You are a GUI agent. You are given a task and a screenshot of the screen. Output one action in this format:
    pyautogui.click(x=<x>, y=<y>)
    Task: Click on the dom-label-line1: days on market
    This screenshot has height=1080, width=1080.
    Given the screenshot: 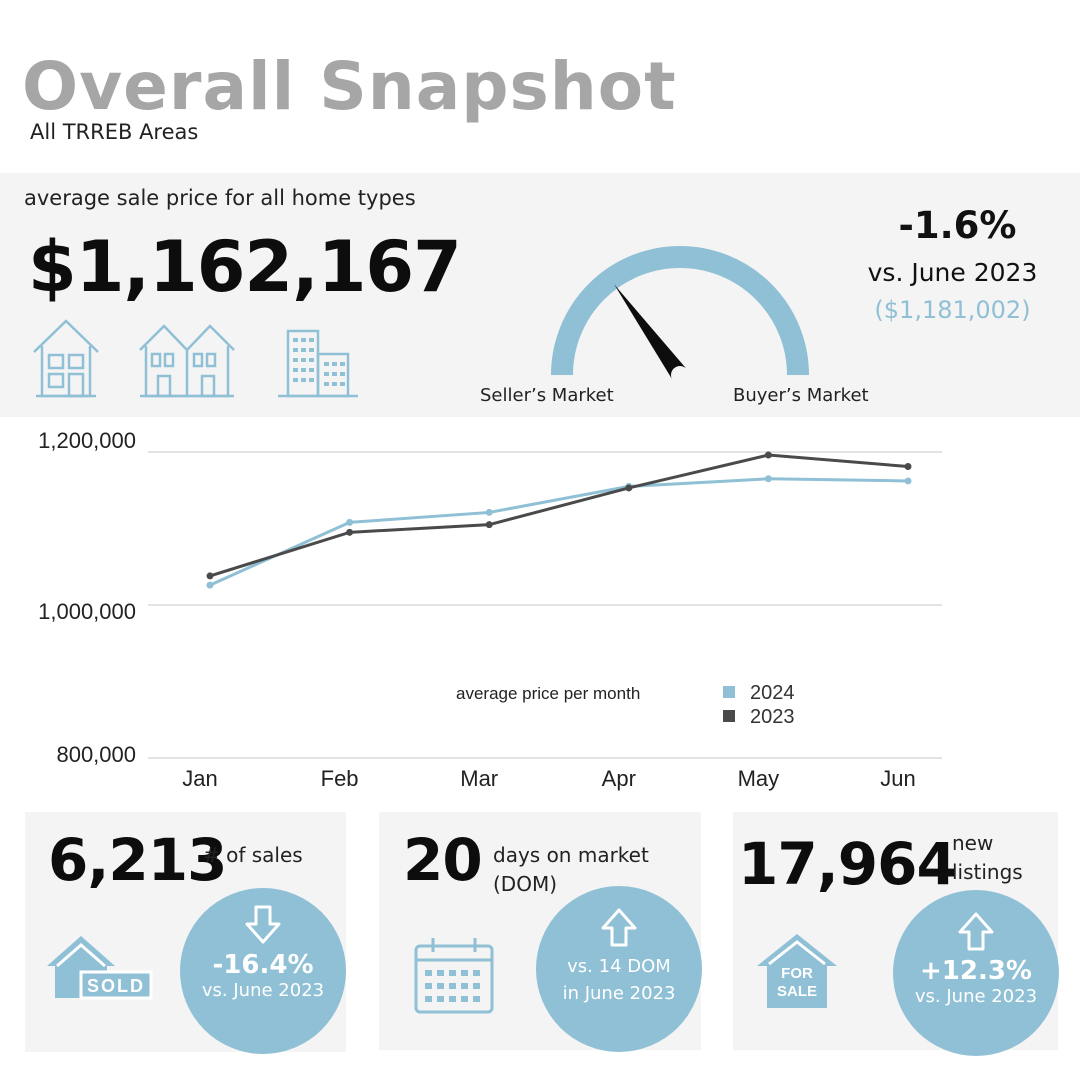 What is the action you would take?
    pyautogui.click(x=571, y=855)
    